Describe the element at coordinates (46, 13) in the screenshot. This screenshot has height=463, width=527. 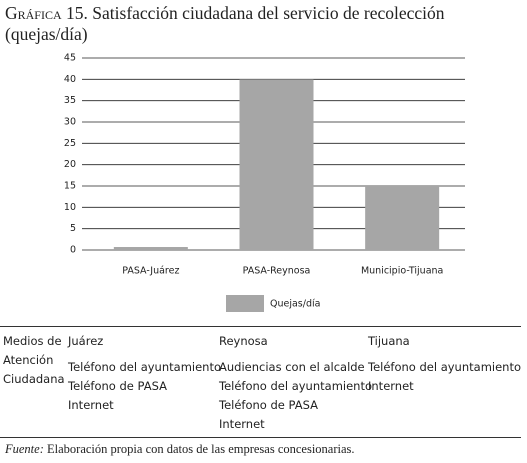
I see `chart-label: Gráfica 15.` at that location.